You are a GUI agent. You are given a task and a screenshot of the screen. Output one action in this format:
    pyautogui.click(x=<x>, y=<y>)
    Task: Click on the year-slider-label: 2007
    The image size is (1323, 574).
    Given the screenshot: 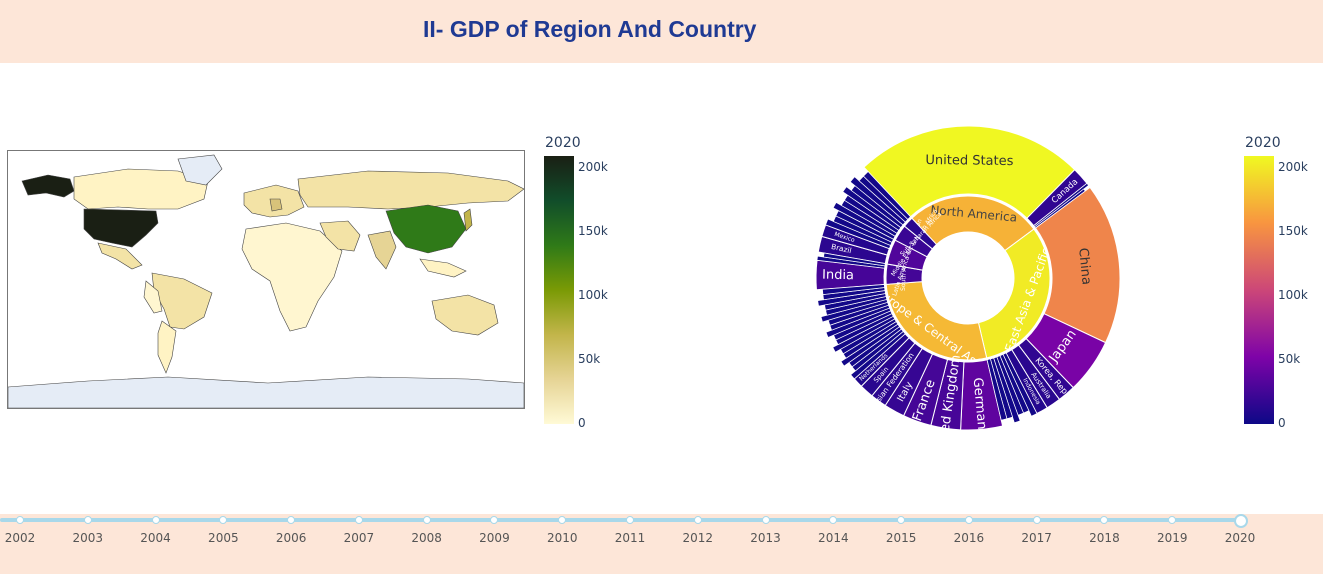 What is the action you would take?
    pyautogui.click(x=359, y=538)
    